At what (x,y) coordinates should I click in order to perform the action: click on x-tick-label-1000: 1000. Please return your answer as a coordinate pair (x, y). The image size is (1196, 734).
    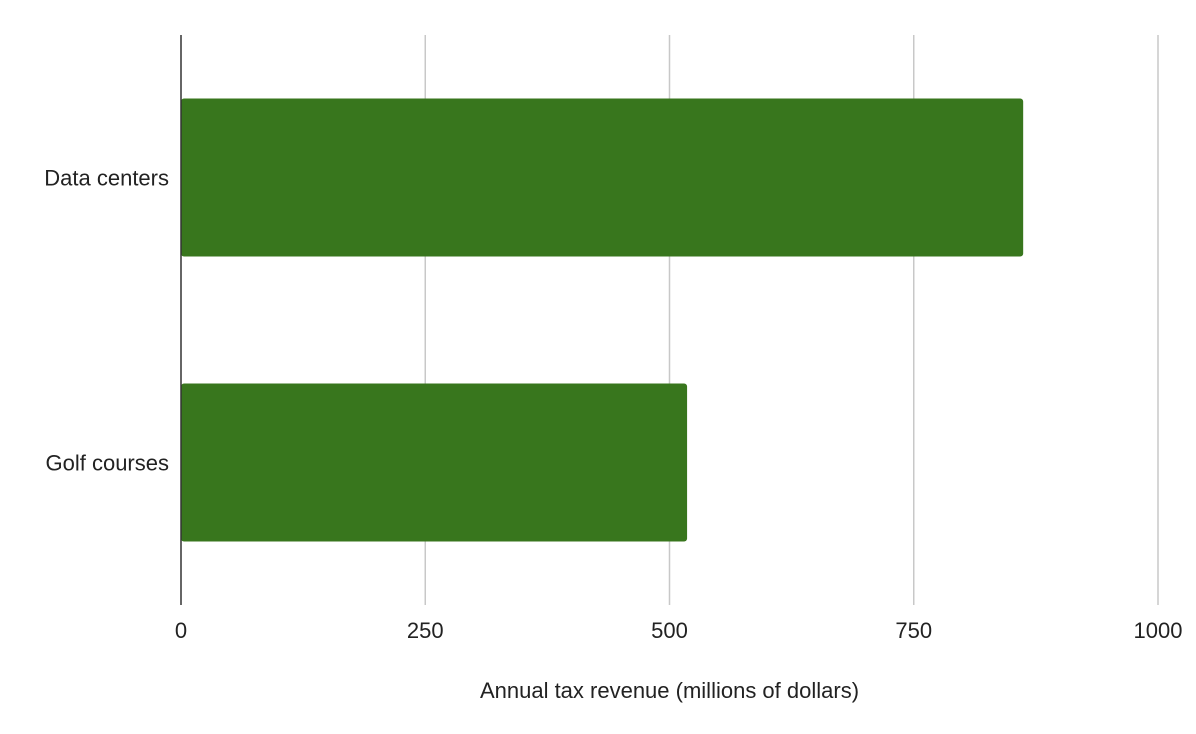
    Looking at the image, I should click on (1158, 630).